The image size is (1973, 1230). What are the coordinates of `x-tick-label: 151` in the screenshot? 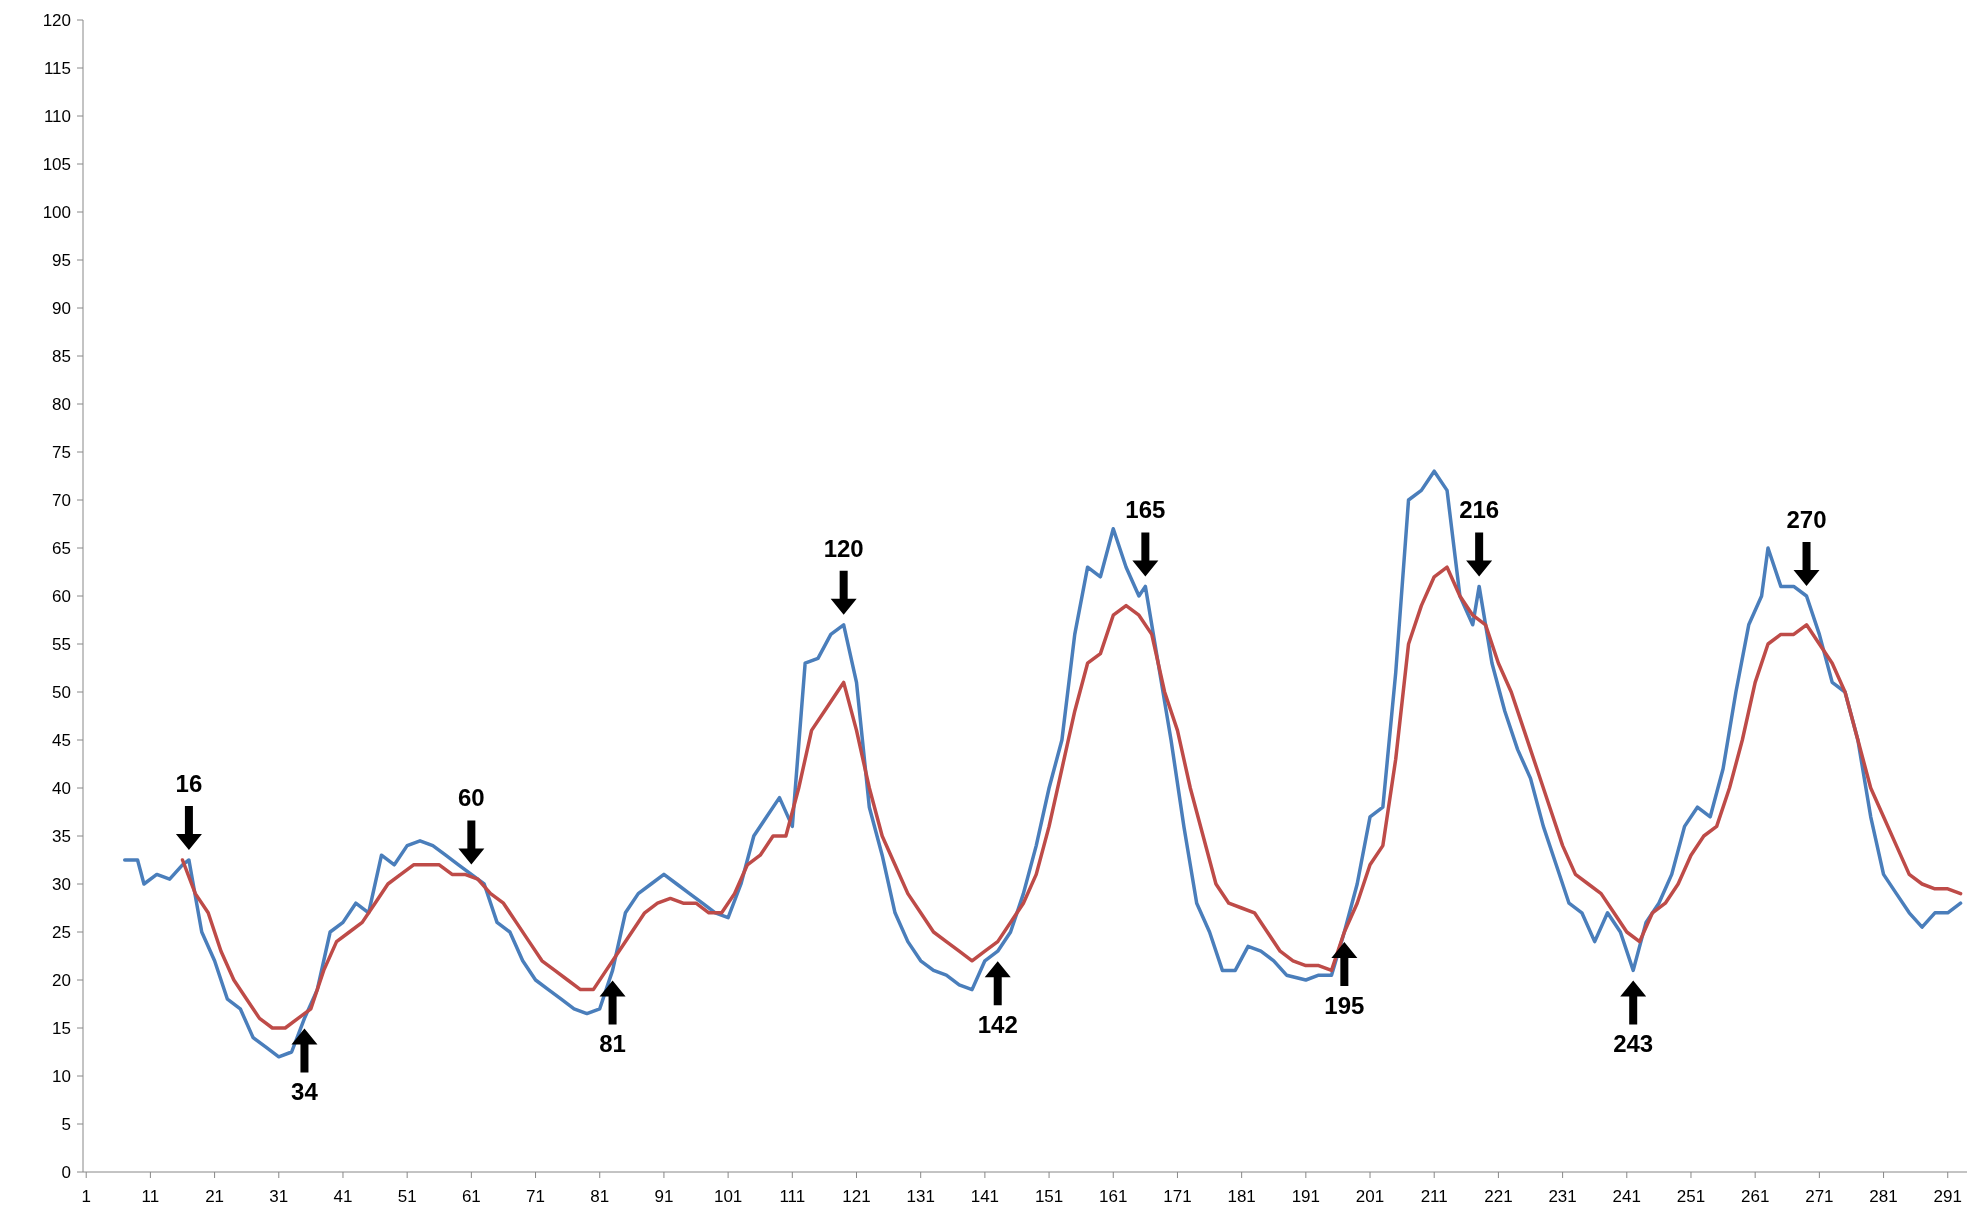 It's located at (1049, 1196).